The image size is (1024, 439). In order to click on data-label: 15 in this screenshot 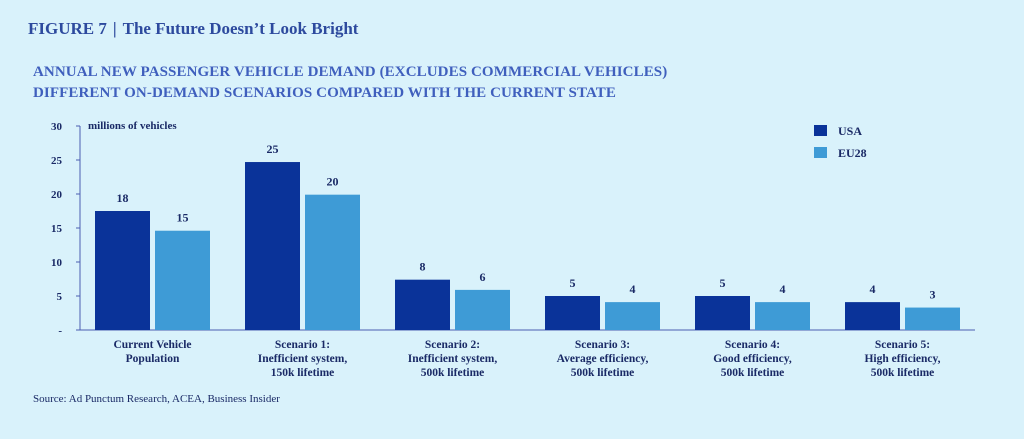, I will do `click(183, 218)`.